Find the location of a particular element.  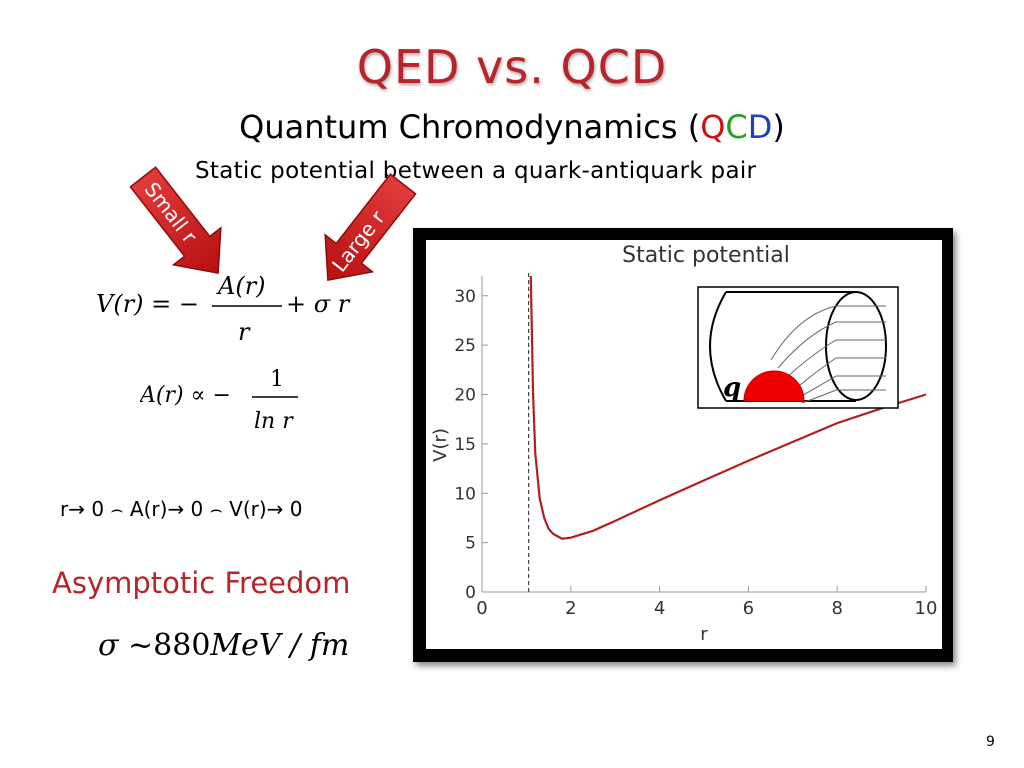

eq1-denominator: r is located at coordinates (244, 332).